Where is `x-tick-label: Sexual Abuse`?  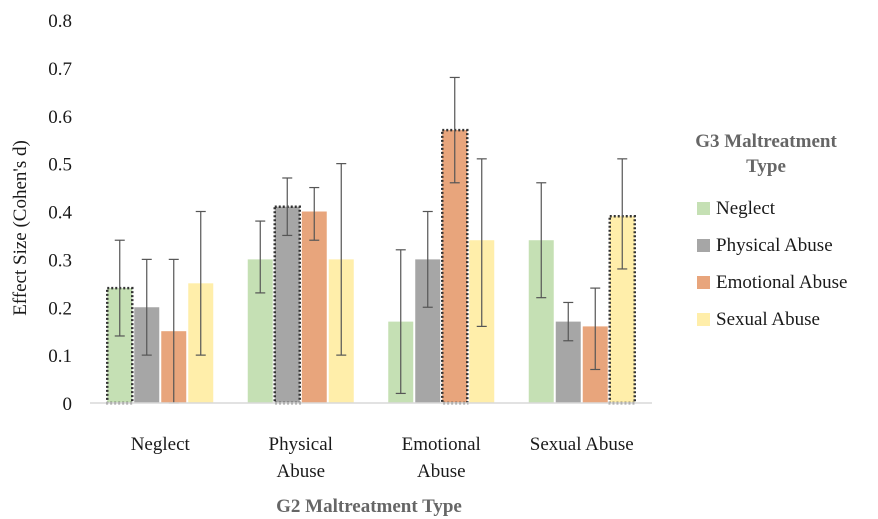
x-tick-label: Sexual Abuse is located at coordinates (582, 444).